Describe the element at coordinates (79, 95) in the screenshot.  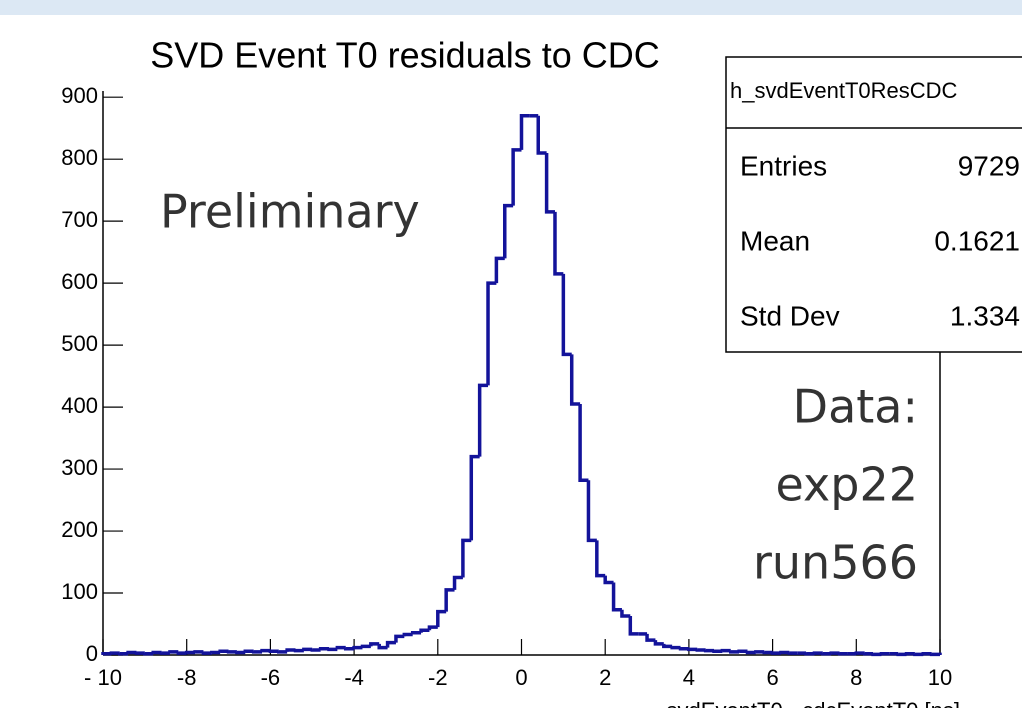
I see `y-tick-label: 900` at that location.